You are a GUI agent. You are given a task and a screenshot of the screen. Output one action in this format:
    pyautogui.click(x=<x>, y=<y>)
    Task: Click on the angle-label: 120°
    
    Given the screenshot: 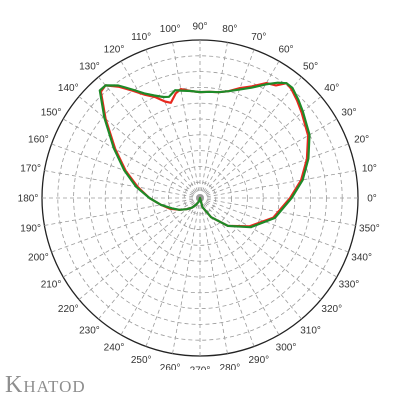 What is the action you would take?
    pyautogui.click(x=114, y=50)
    